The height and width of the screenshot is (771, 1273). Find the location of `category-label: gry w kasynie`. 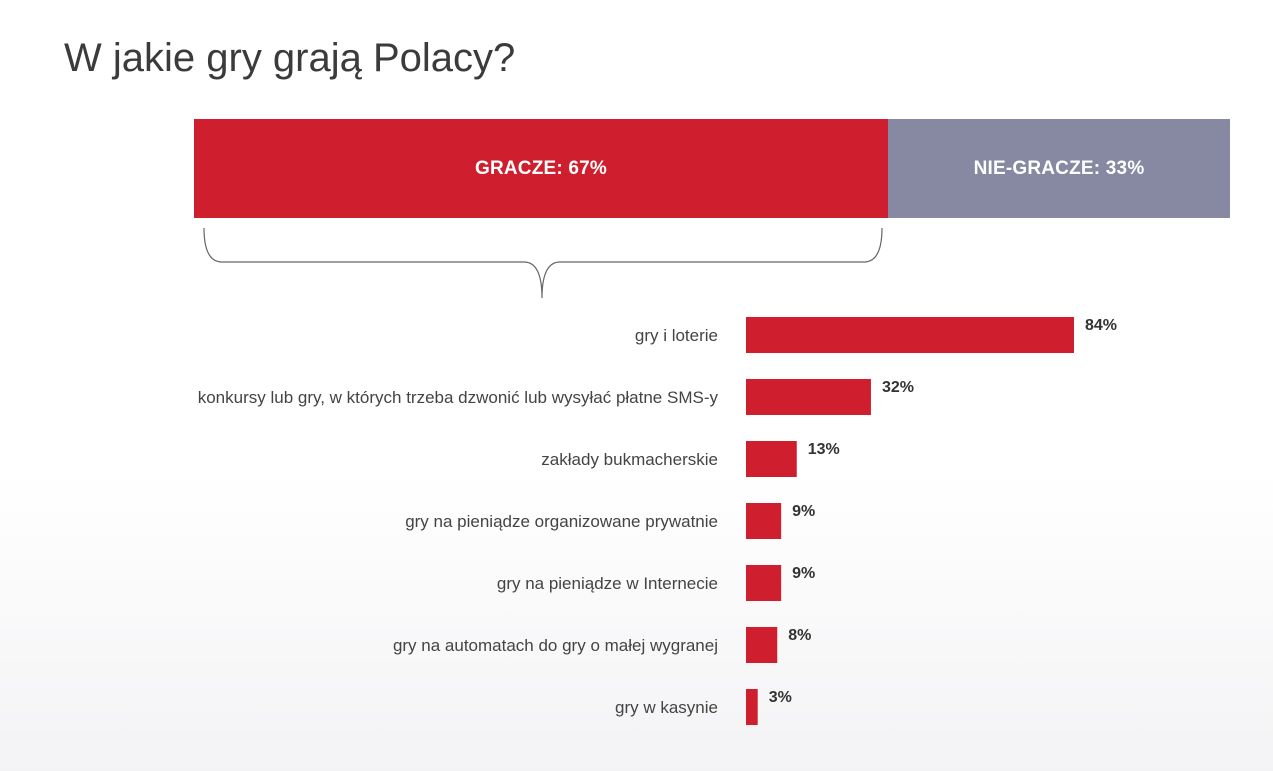

category-label: gry w kasynie is located at coordinates (666, 707).